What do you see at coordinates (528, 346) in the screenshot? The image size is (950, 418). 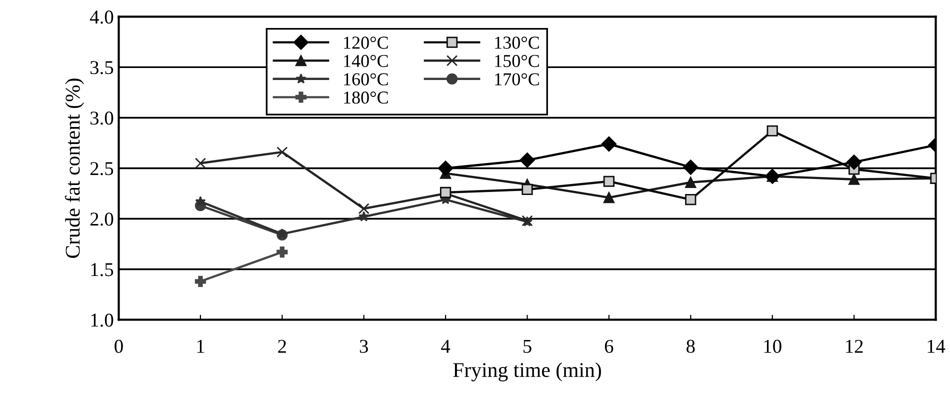 I see `x-tick-label: 5` at bounding box center [528, 346].